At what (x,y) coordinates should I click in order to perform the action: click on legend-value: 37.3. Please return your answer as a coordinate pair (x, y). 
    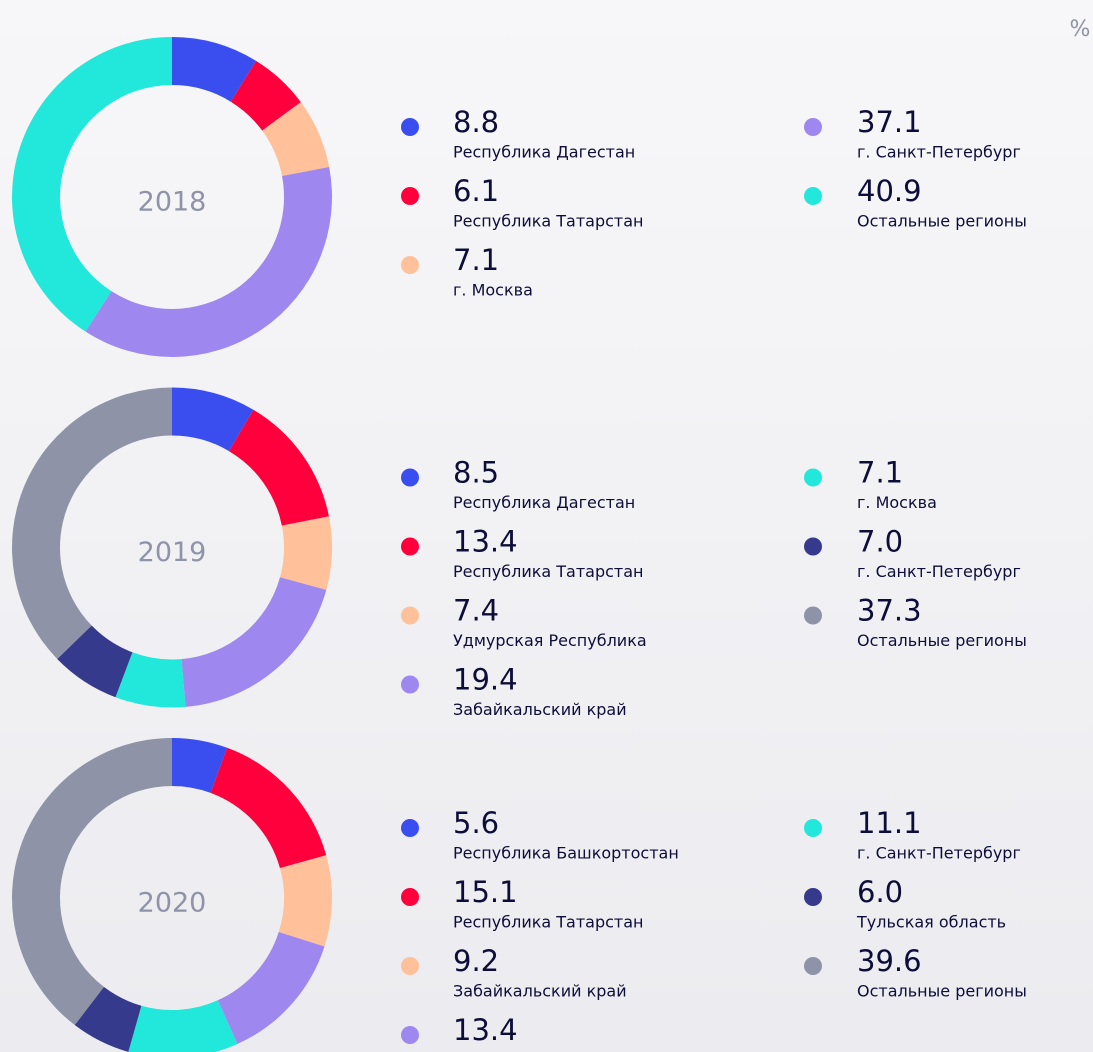
    Looking at the image, I should click on (889, 611).